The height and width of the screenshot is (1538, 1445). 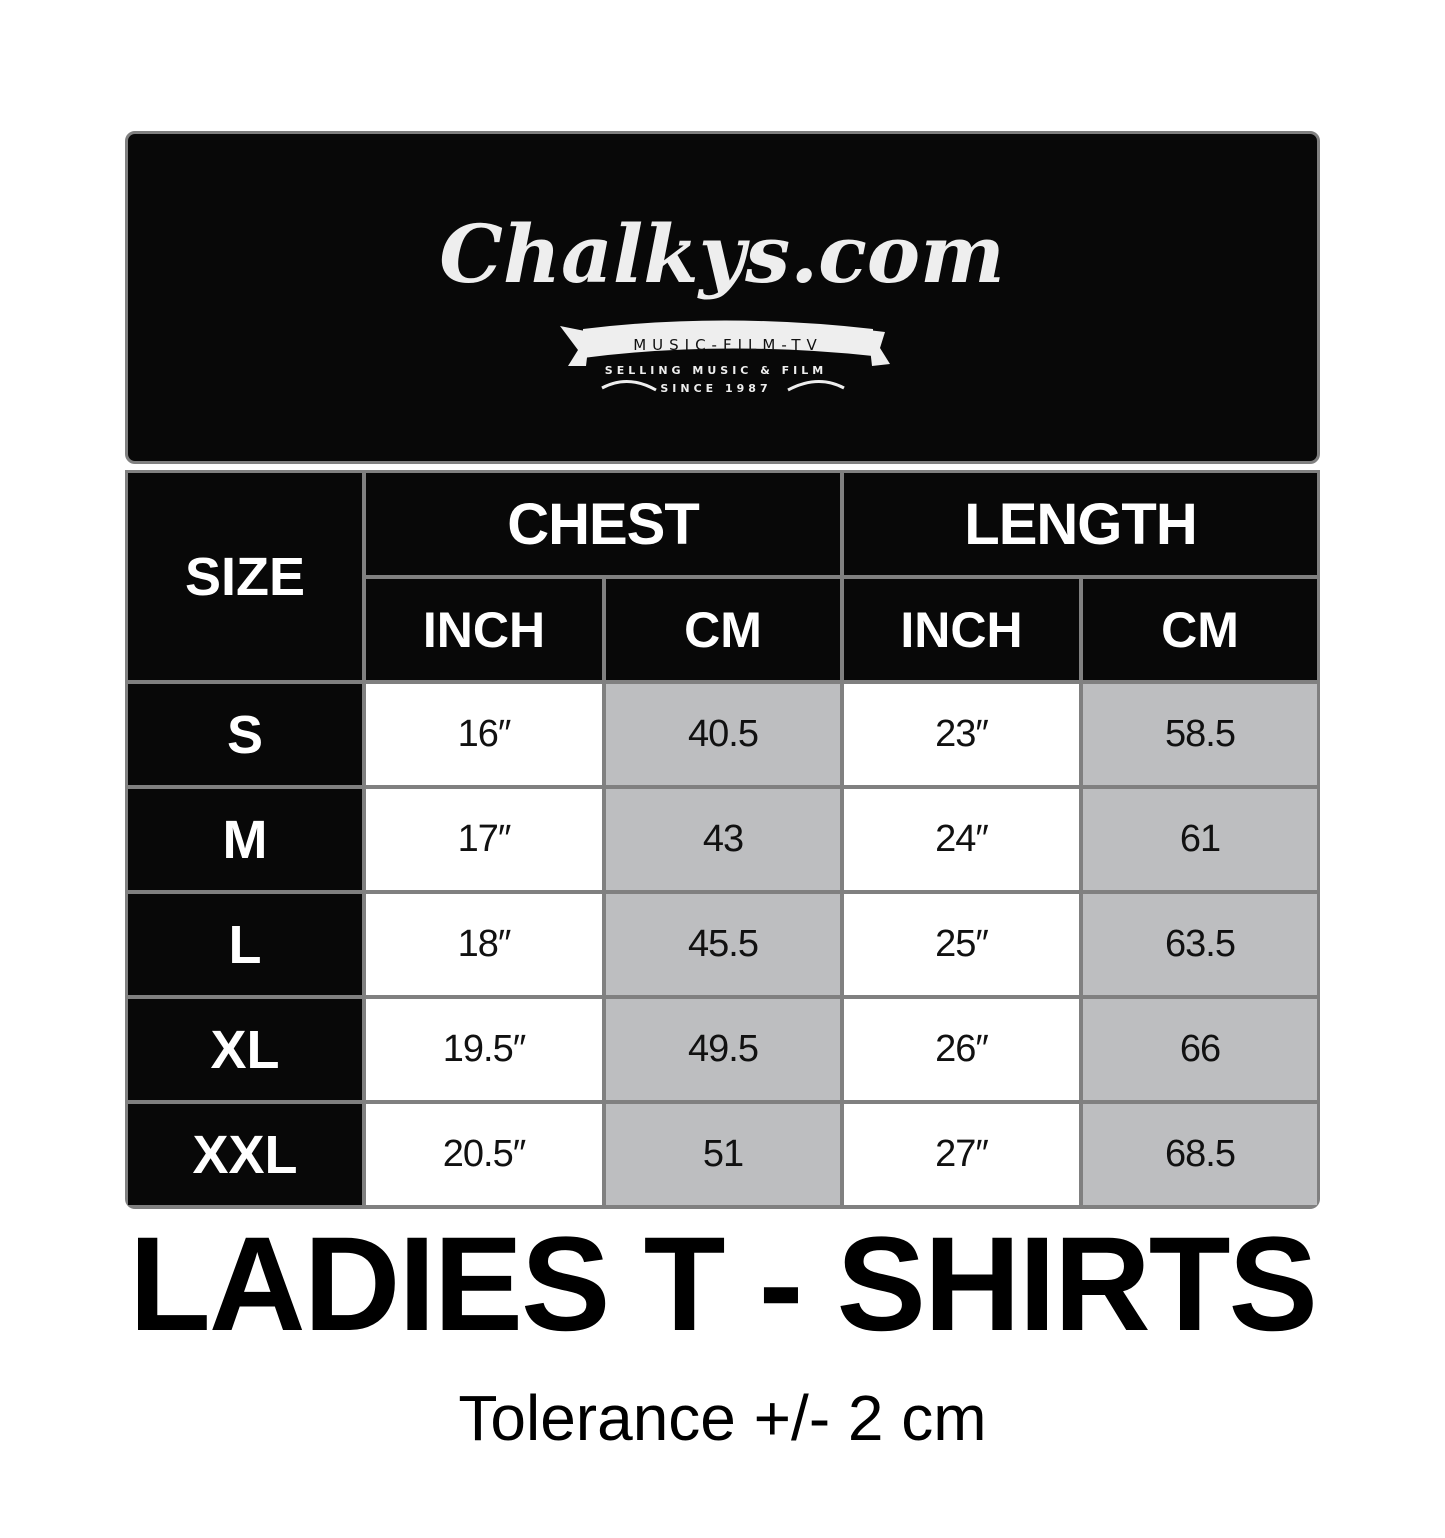 I want to click on chest-cm-cell: 40.5, so click(x=723, y=734).